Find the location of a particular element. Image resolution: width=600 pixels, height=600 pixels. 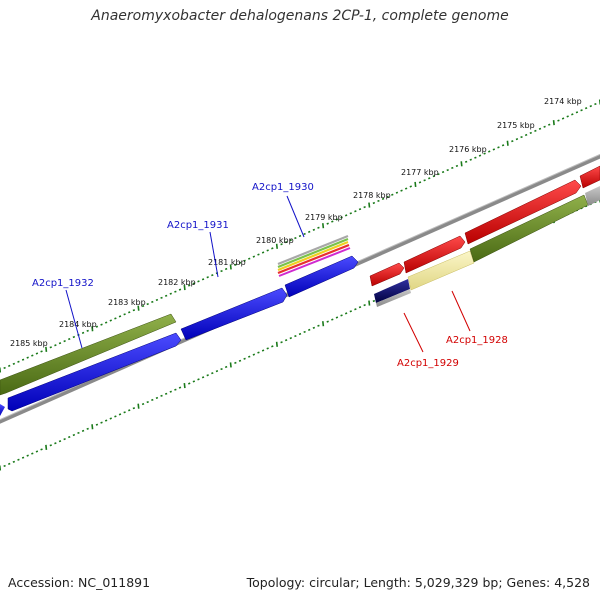

tick-label-2184: 2184 kbp is located at coordinates (78, 324).